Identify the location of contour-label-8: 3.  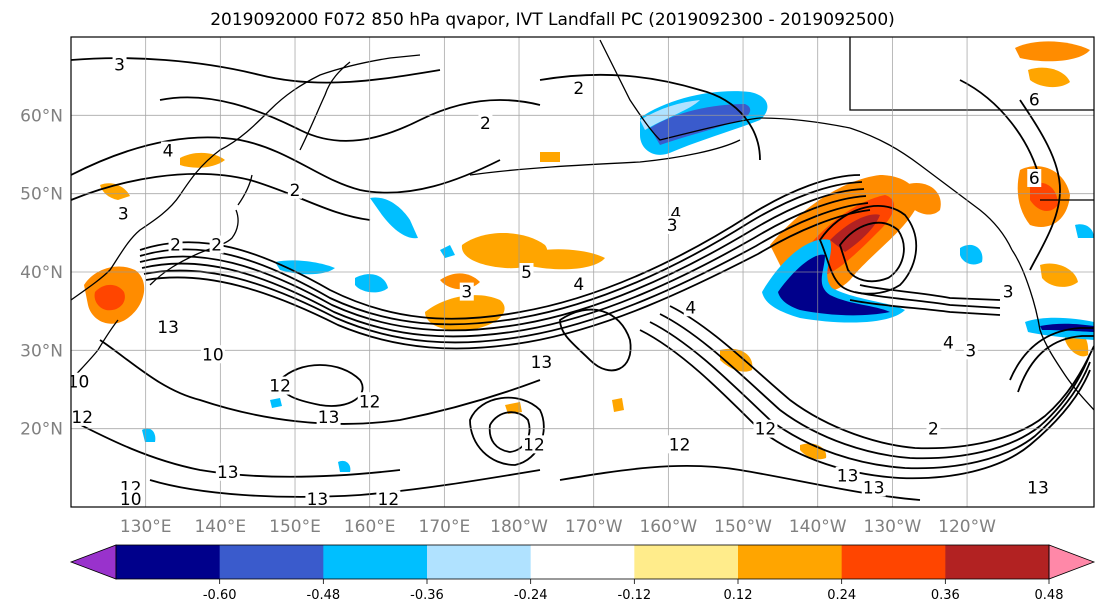
(466, 293).